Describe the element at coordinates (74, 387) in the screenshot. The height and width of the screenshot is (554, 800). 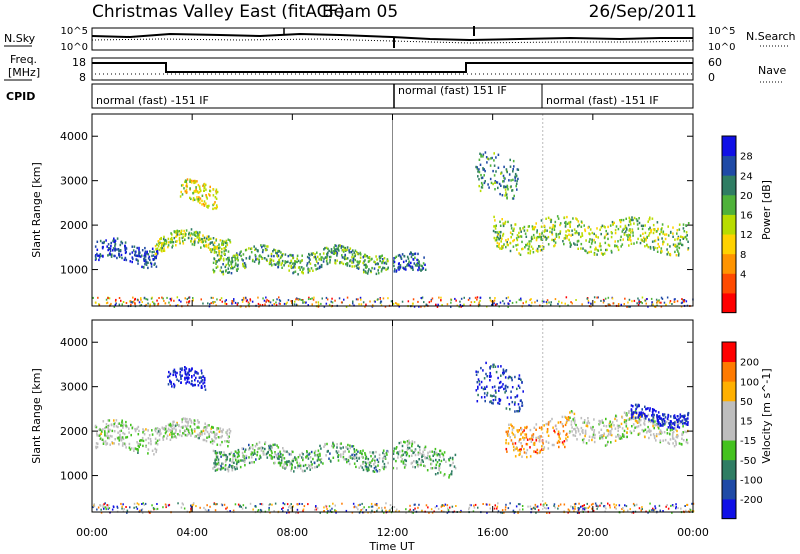
I see `velocity-ytick-label: 3000` at that location.